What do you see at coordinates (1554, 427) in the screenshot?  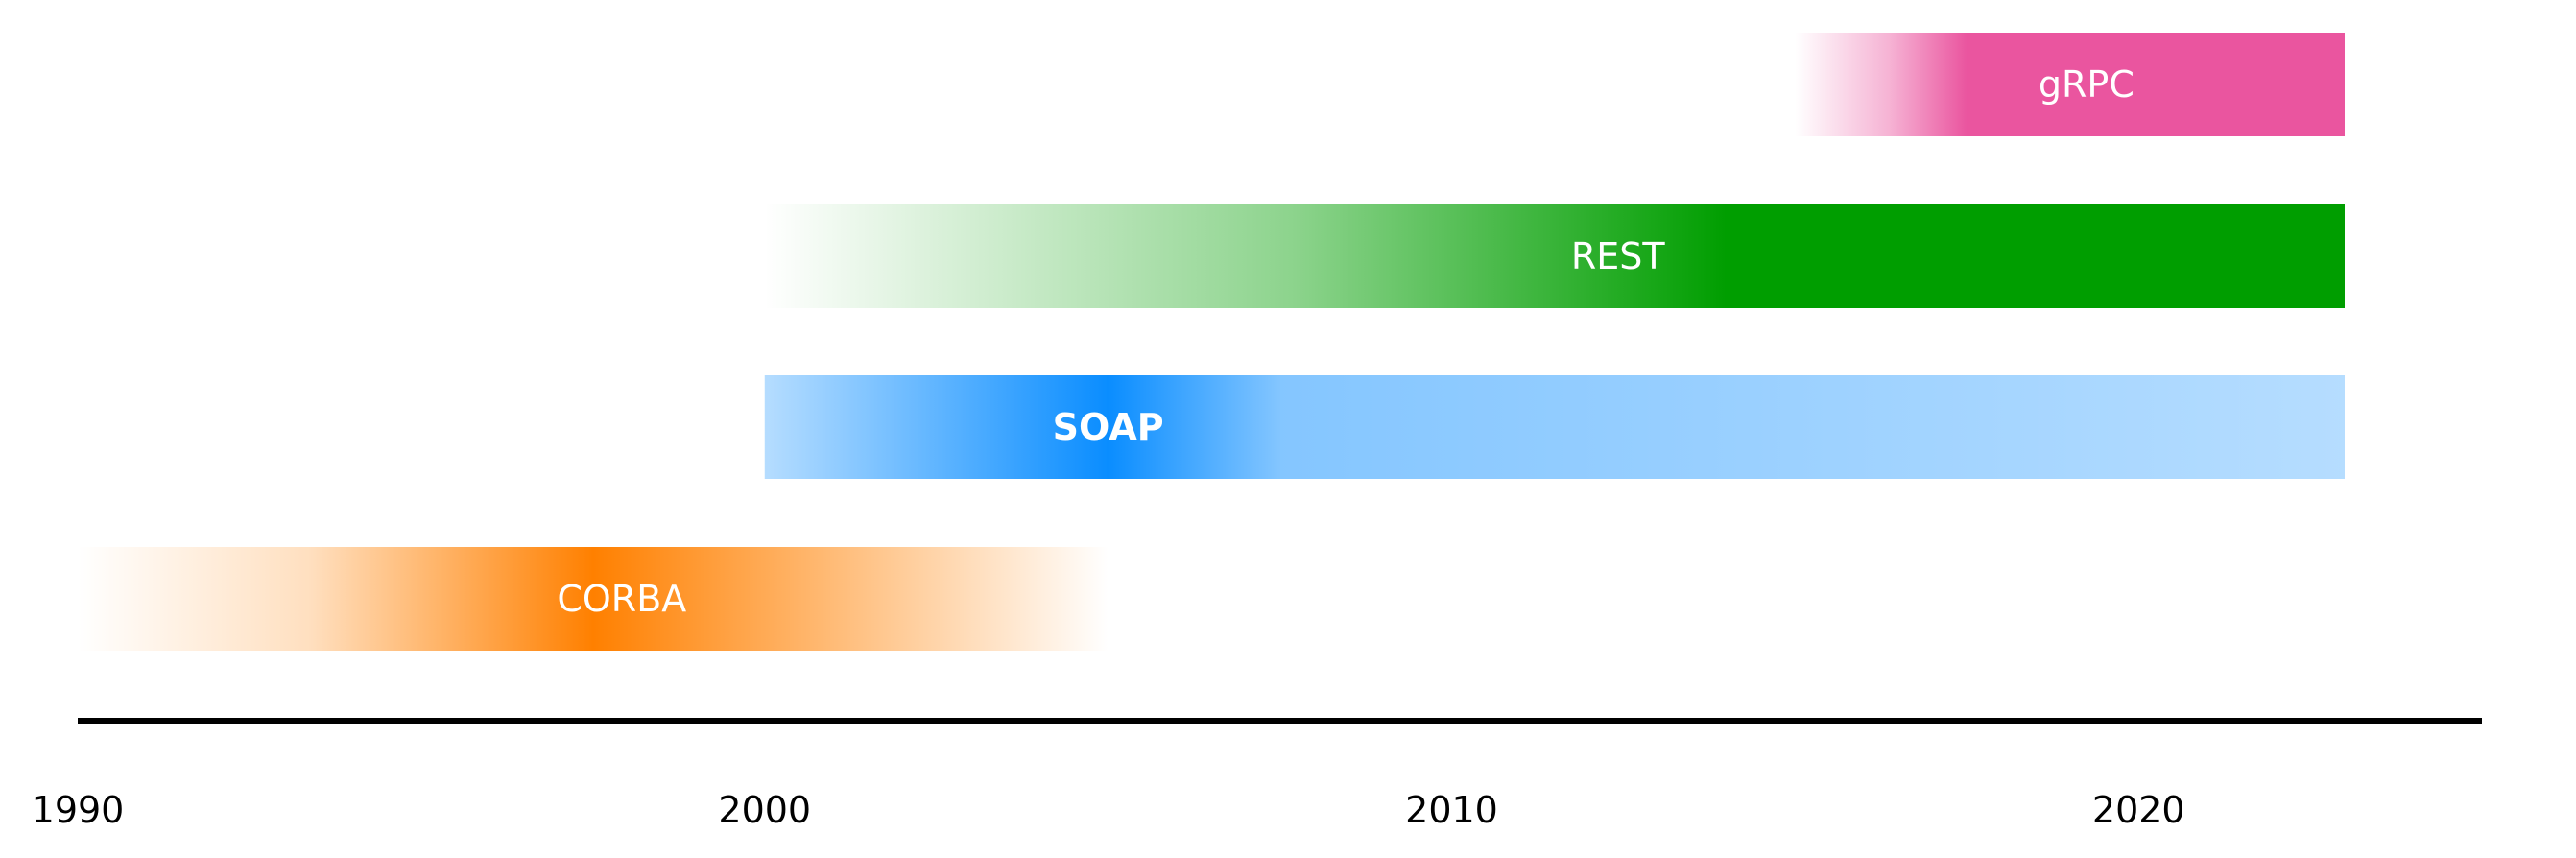 I see `bar-soap` at bounding box center [1554, 427].